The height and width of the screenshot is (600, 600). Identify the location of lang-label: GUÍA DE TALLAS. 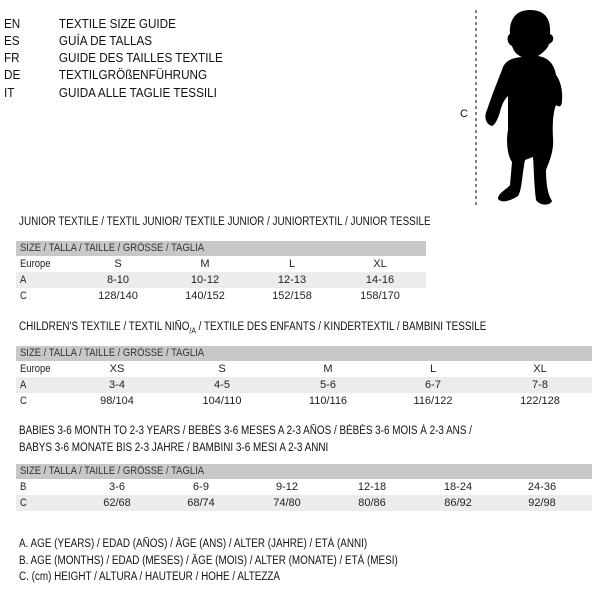
(105, 40).